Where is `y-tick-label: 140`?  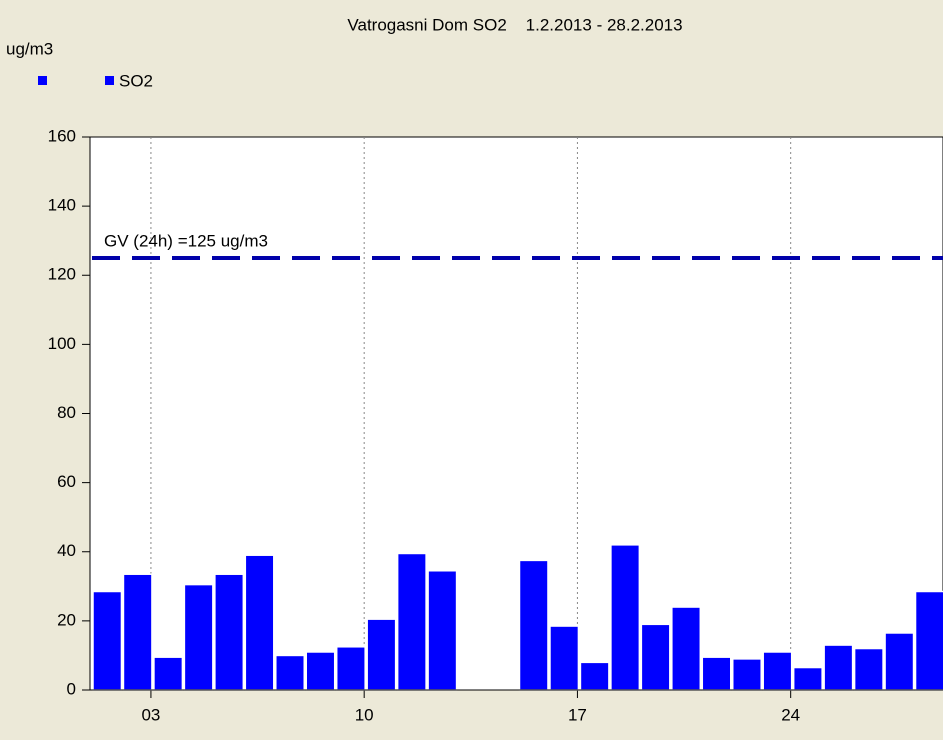 y-tick-label: 140 is located at coordinates (62, 205).